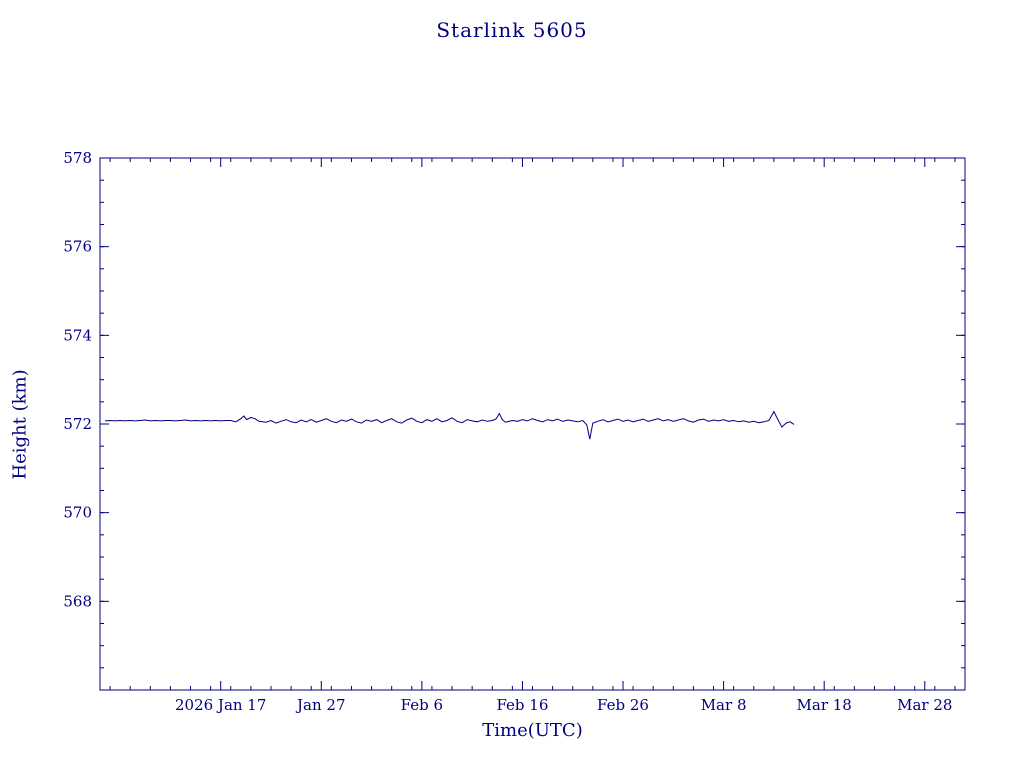  What do you see at coordinates (77, 335) in the screenshot?
I see `y-tick-label: 574` at bounding box center [77, 335].